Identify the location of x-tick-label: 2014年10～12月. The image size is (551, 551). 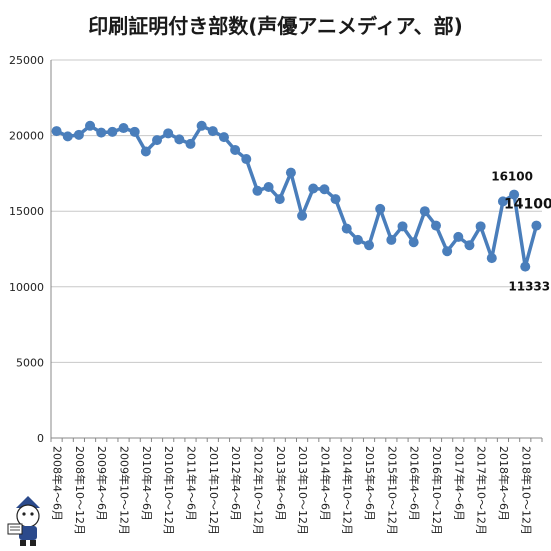
(348, 490).